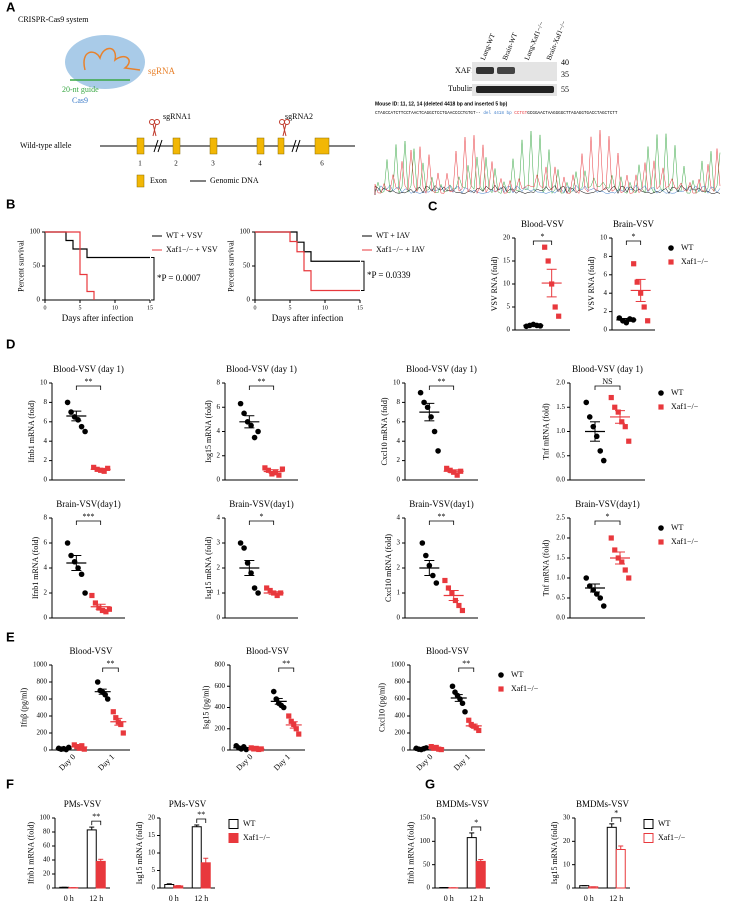 The height and width of the screenshot is (917, 729). I want to click on size-marker: 55, so click(565, 89).